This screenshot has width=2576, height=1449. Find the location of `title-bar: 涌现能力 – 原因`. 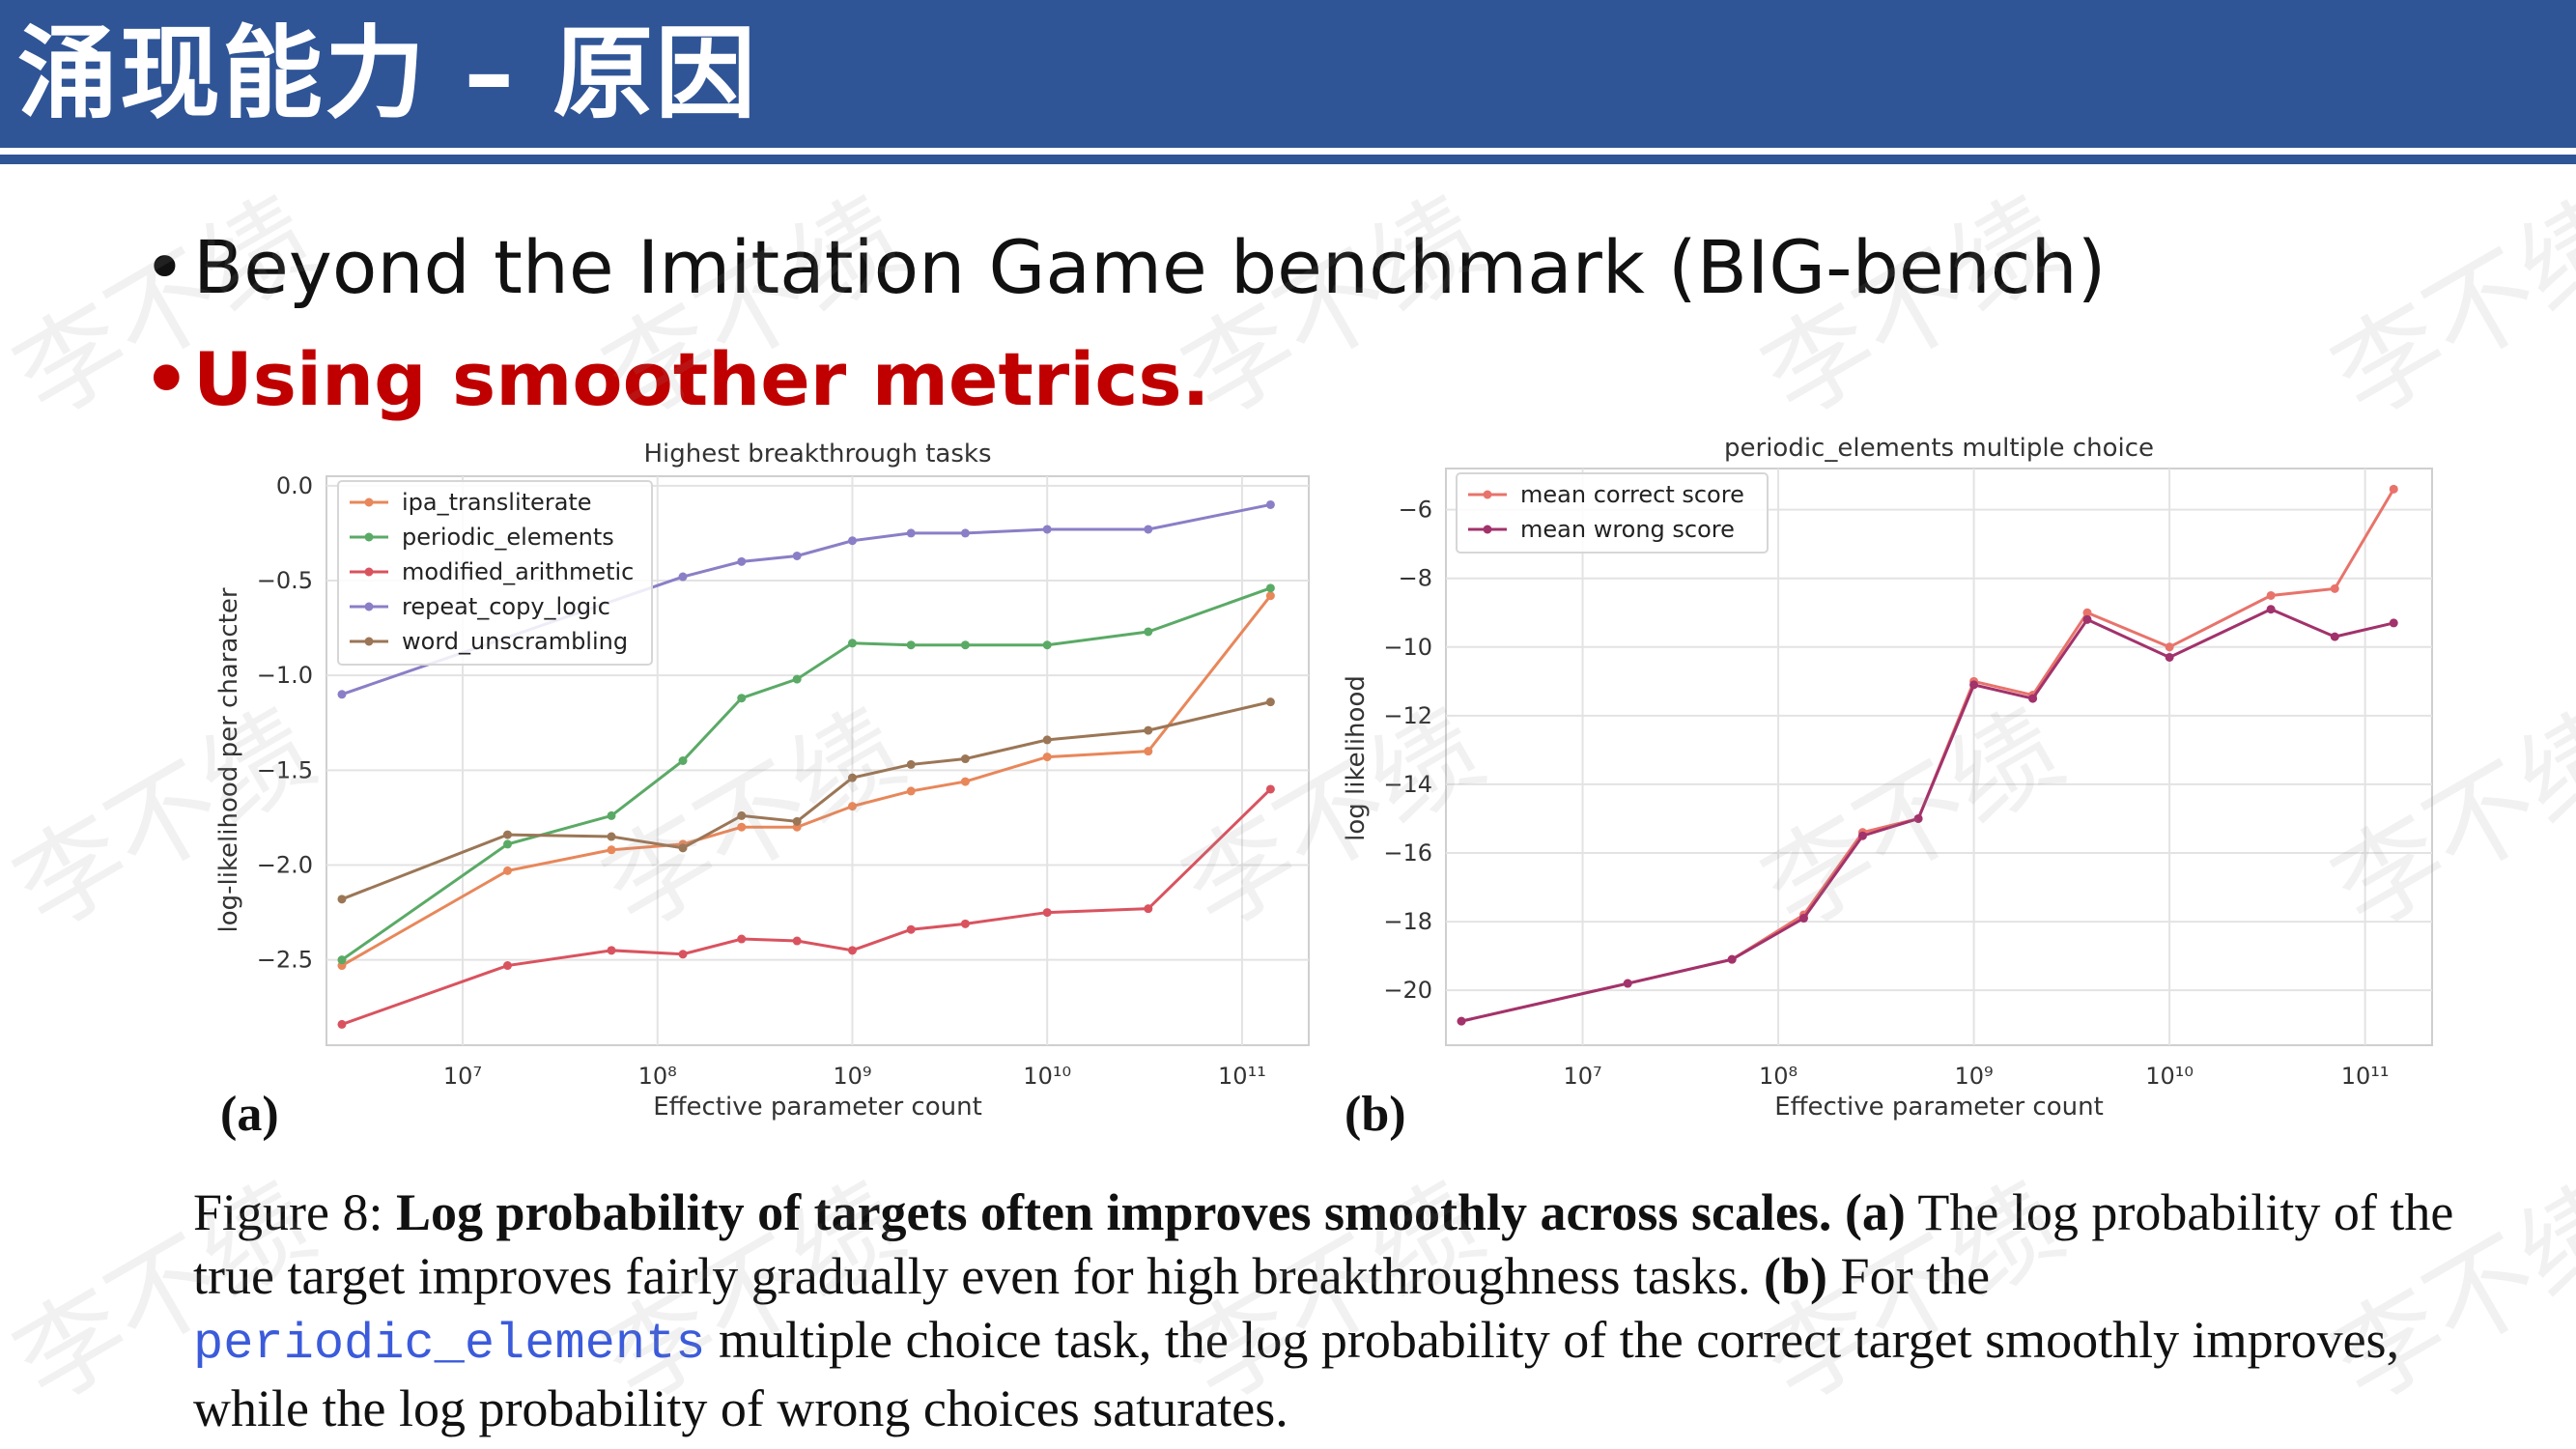

title-bar: 涌现能力 – 原因 is located at coordinates (1288, 74).